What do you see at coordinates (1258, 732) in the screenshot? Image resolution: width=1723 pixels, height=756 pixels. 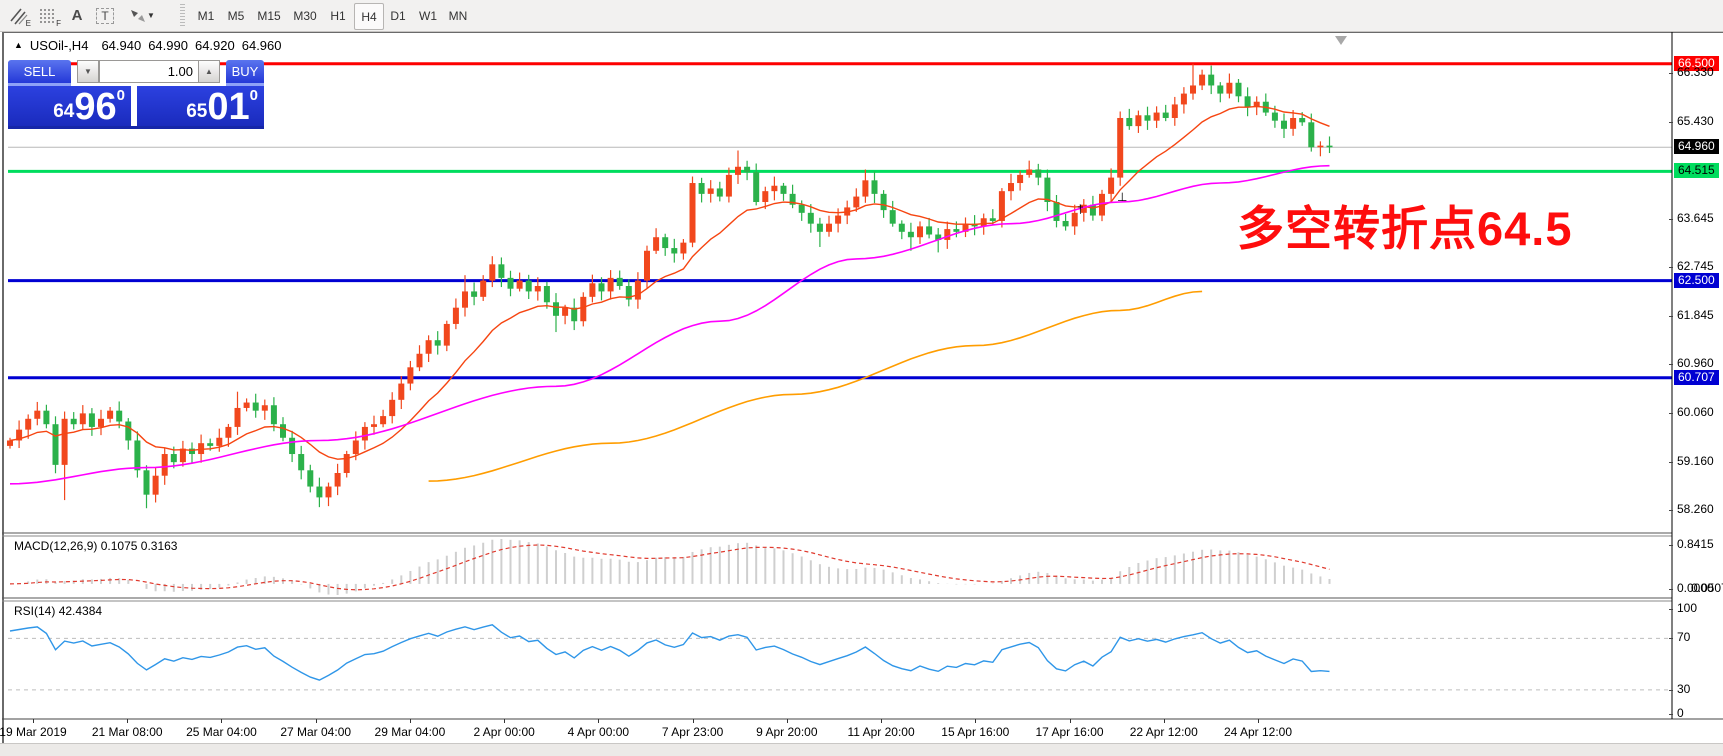 I see `time-axis-label: 24 Apr 12:00` at bounding box center [1258, 732].